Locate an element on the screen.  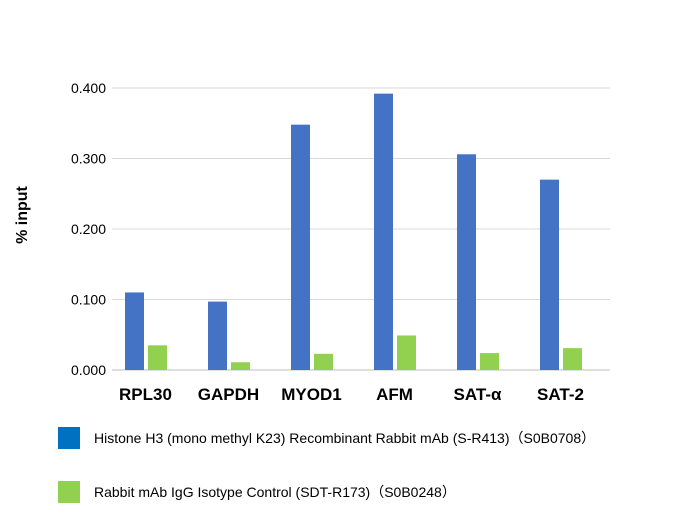
y-tick-label-4: 0.400 is located at coordinates (88, 88).